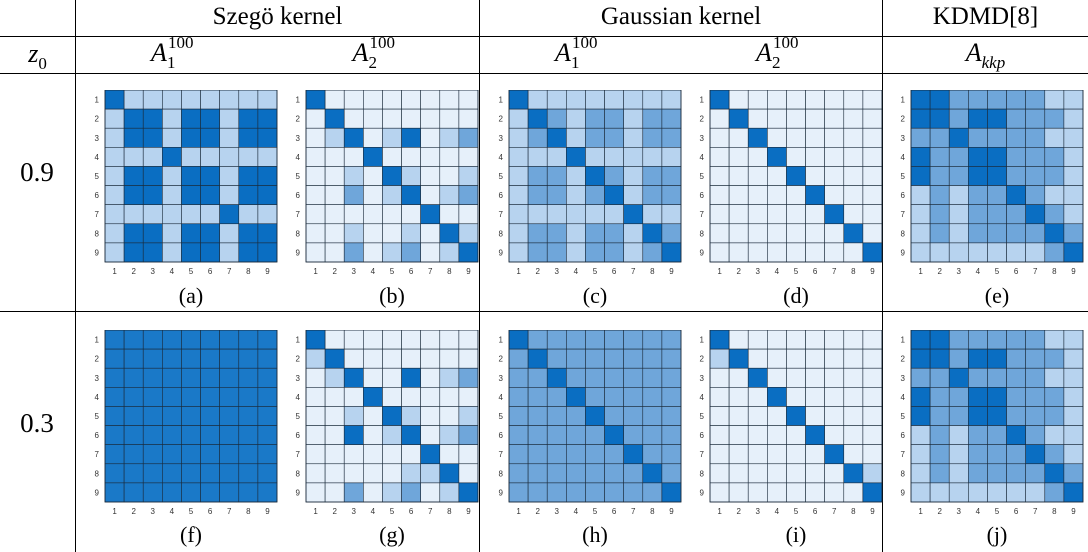  I want to click on matrix-heatmap: 1 1 2 2 3 3 4 4 5 5 6 6 7 7 8 8 9 9, so click(590, 423).